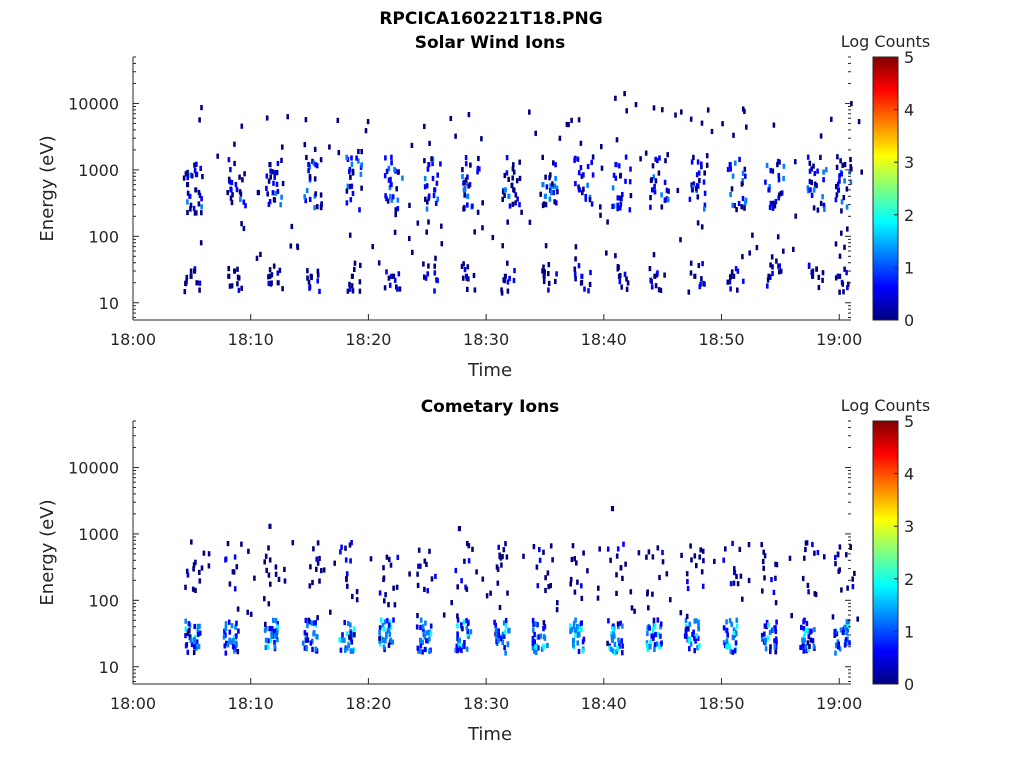 The width and height of the screenshot is (1024, 768). What do you see at coordinates (885, 552) in the screenshot?
I see `colorbar` at bounding box center [885, 552].